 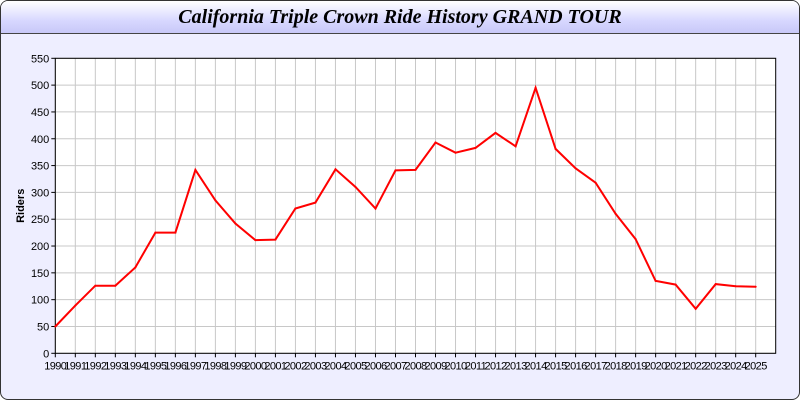 What do you see at coordinates (43, 327) in the screenshot?
I see `y-tick-label: 50` at bounding box center [43, 327].